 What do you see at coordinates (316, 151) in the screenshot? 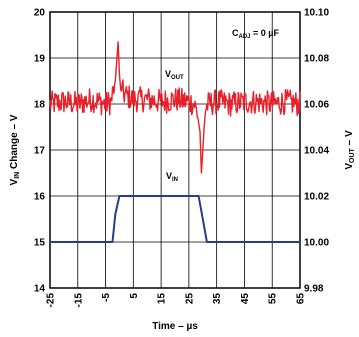
I see `y-right-tick-label: 10.04` at bounding box center [316, 151].